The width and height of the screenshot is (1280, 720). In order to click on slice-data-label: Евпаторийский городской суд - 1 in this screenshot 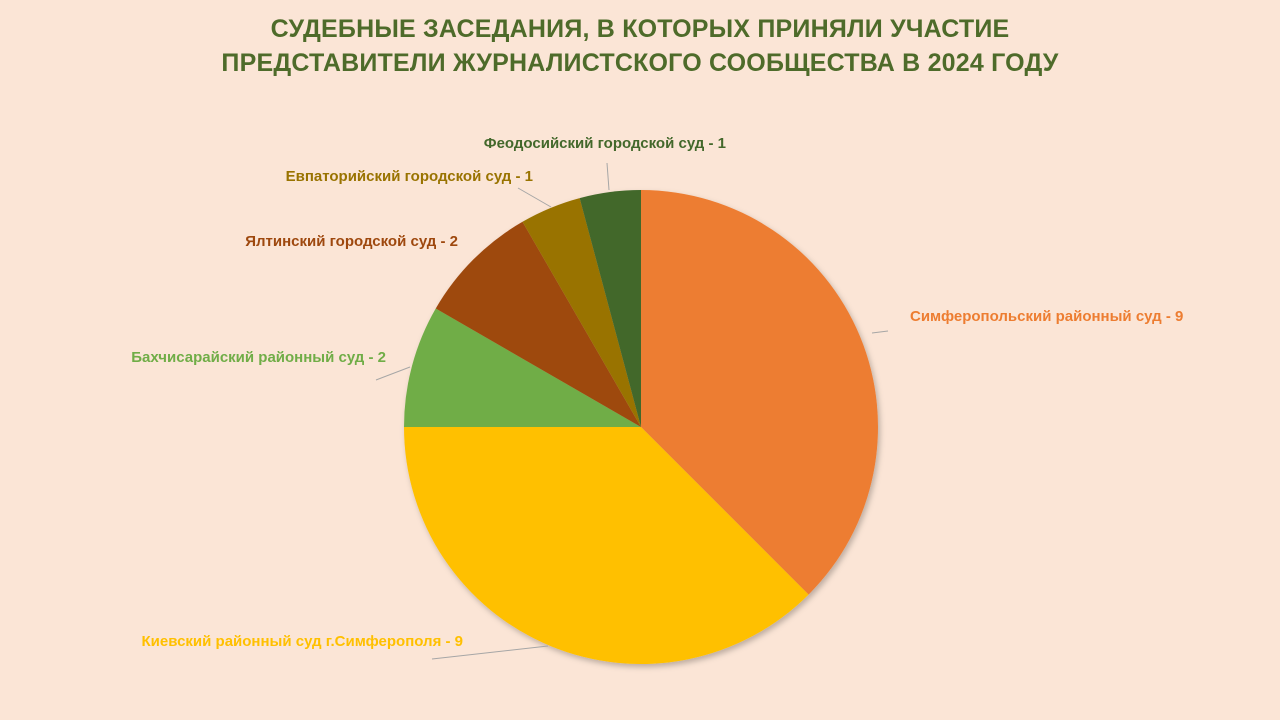, I will do `click(409, 176)`.